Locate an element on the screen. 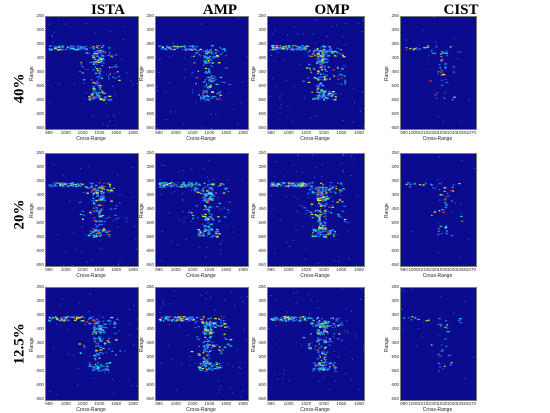 The height and width of the screenshot is (413, 550). x-tick-label: 1000 is located at coordinates (289, 132).